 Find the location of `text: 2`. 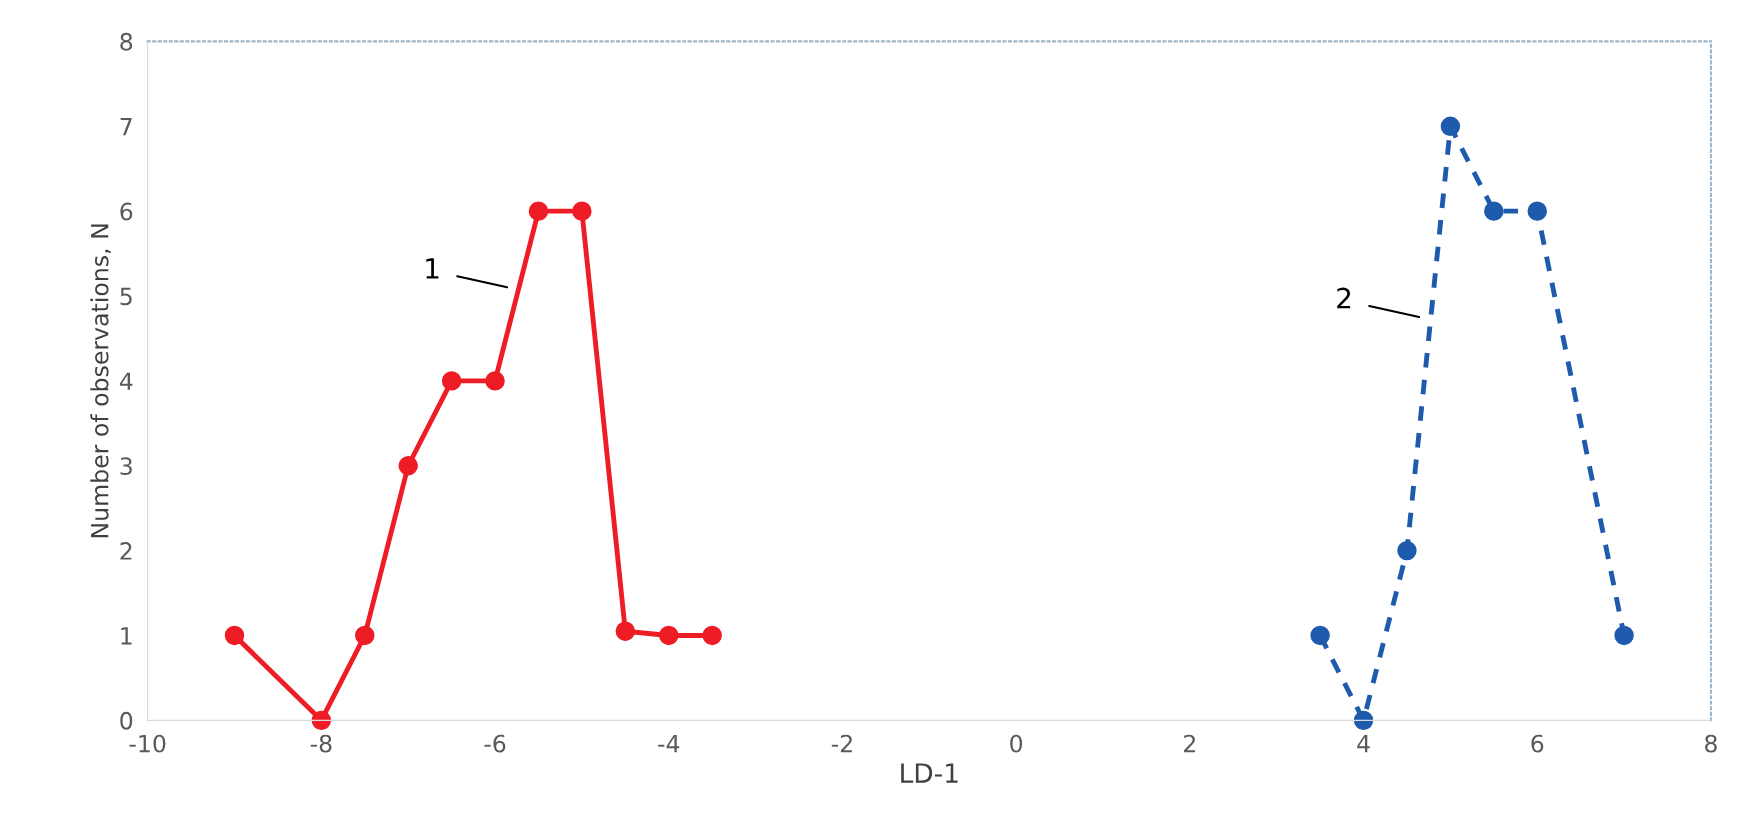

text: 2 is located at coordinates (1344, 298).